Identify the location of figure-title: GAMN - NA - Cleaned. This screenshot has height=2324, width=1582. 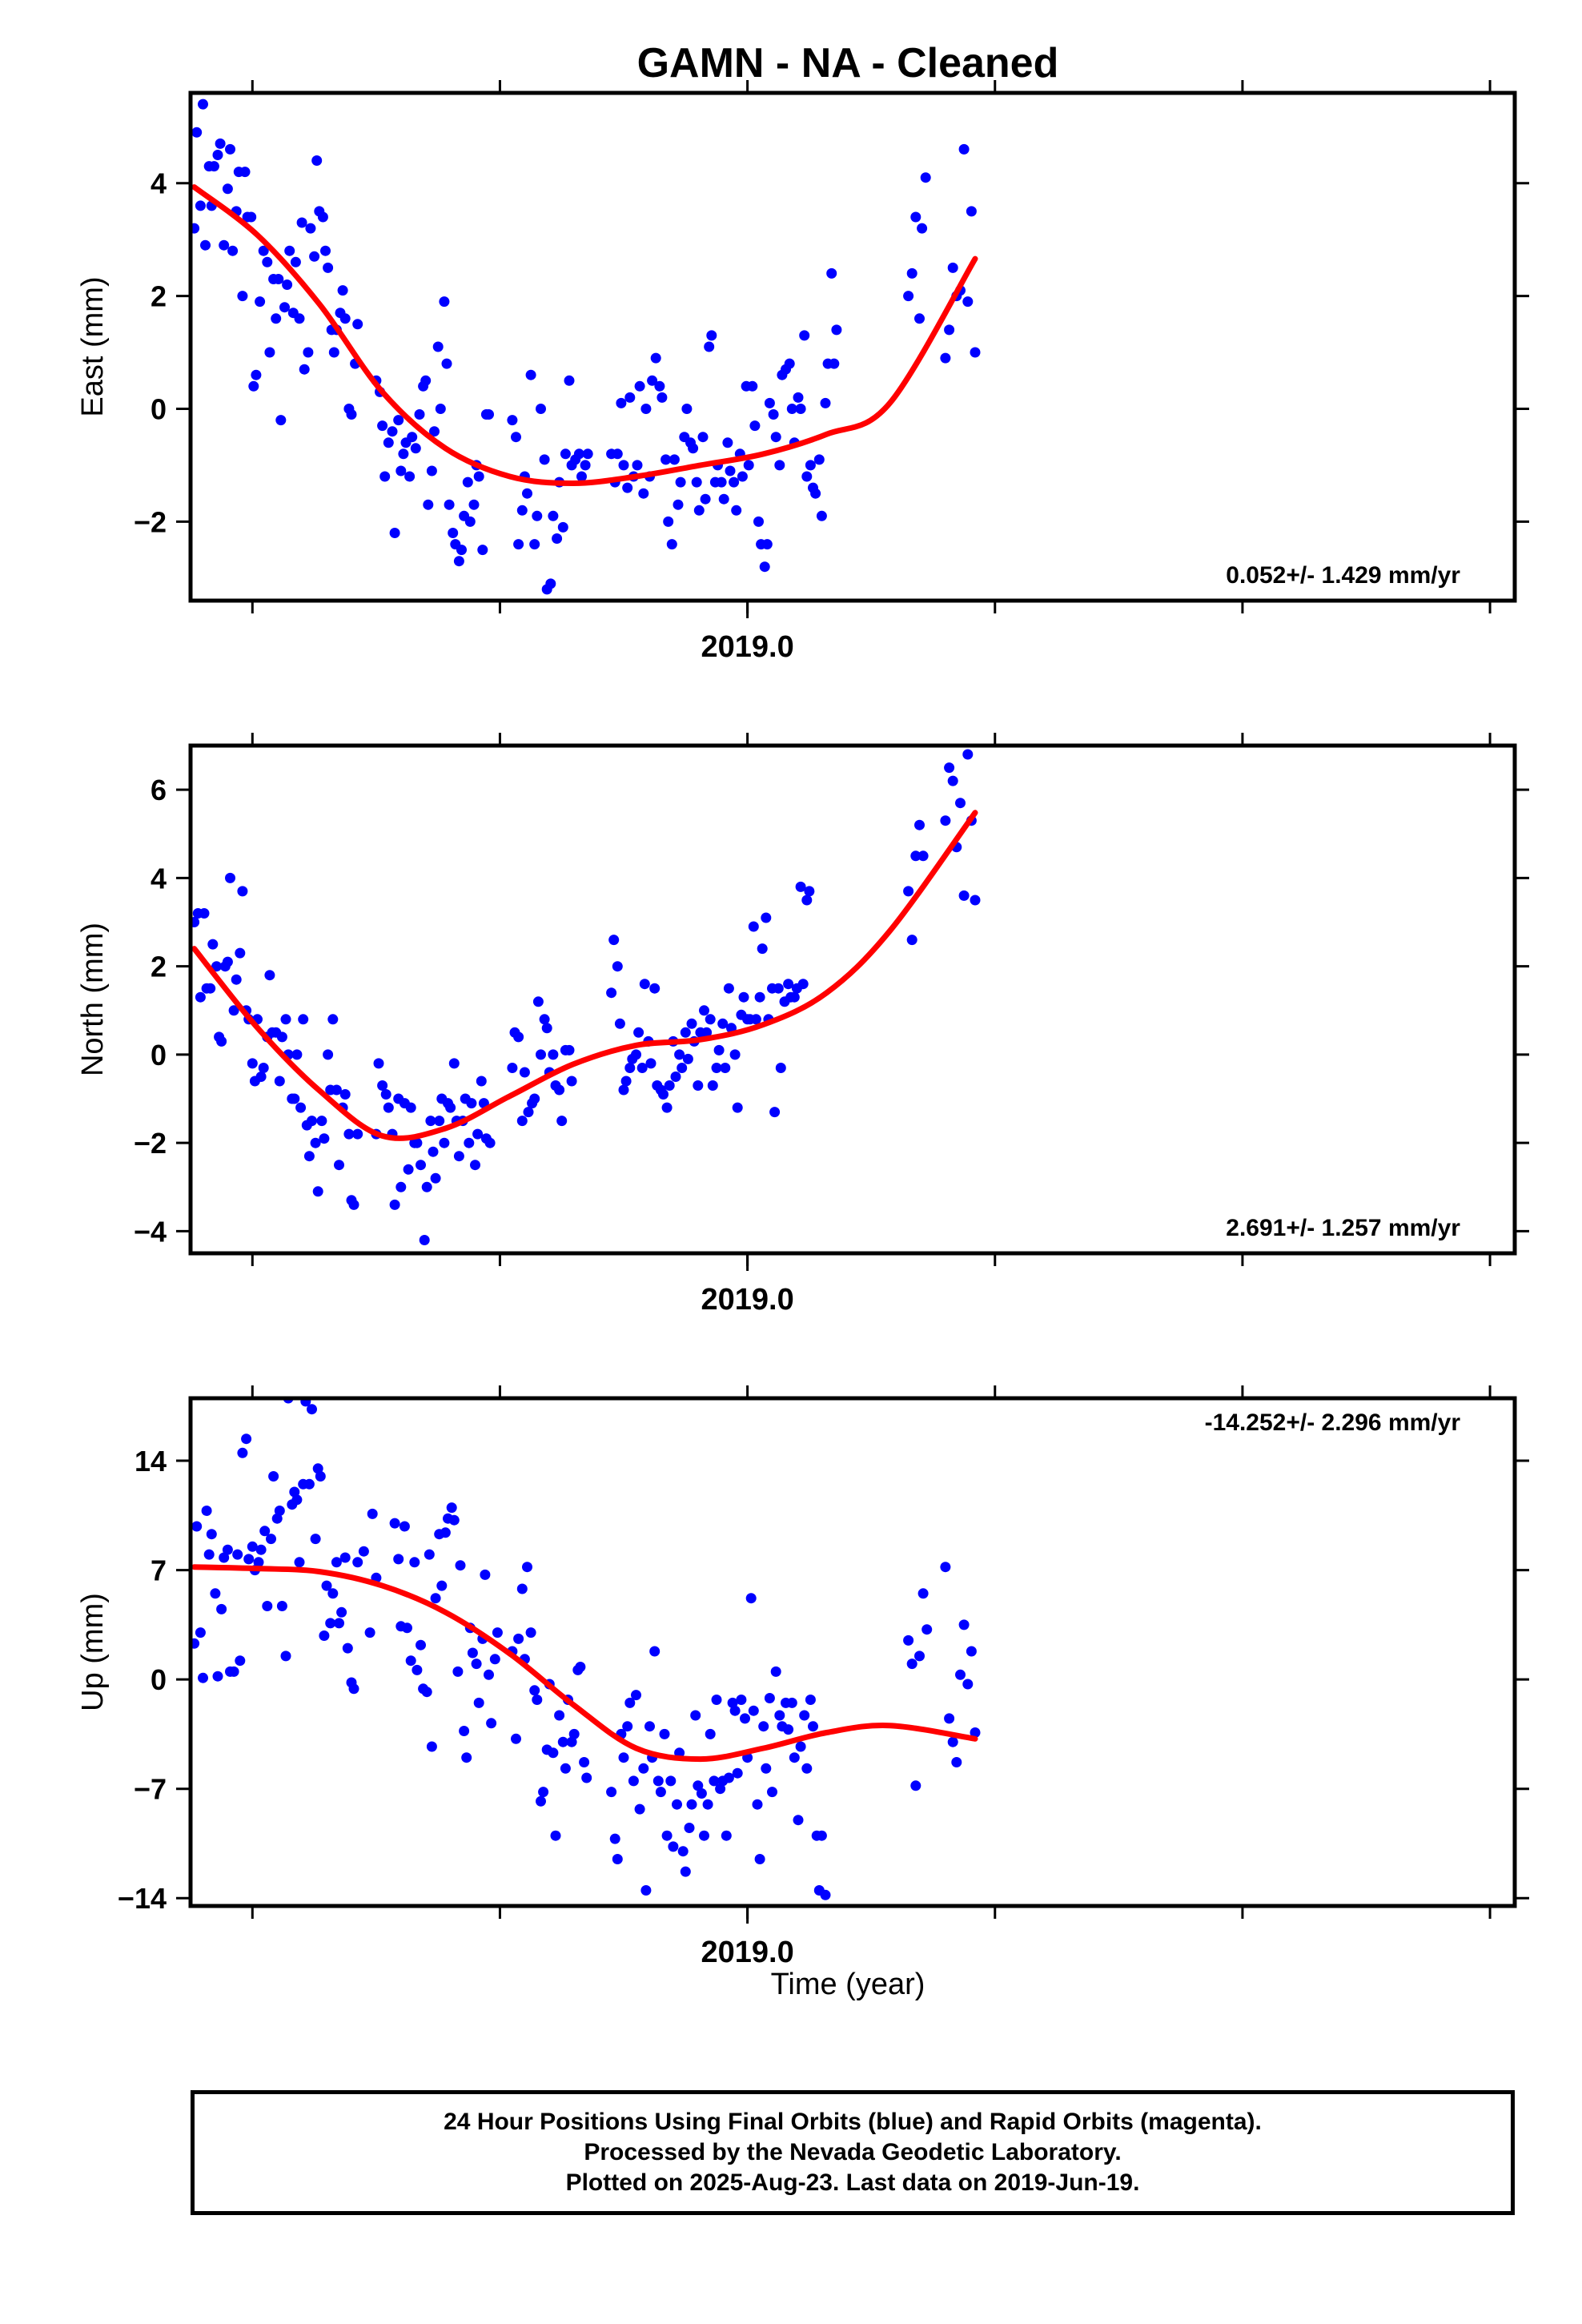
(848, 63).